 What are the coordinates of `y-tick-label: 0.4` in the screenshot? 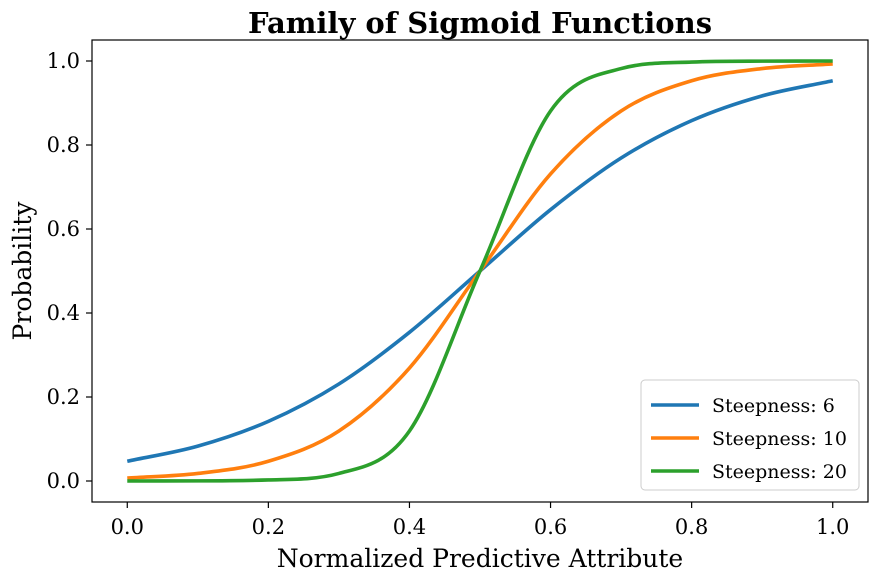 It's located at (63, 313).